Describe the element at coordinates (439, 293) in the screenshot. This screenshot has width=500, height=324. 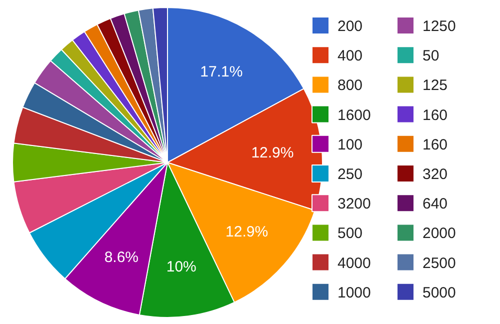
I see `legend-label: 5000` at that location.